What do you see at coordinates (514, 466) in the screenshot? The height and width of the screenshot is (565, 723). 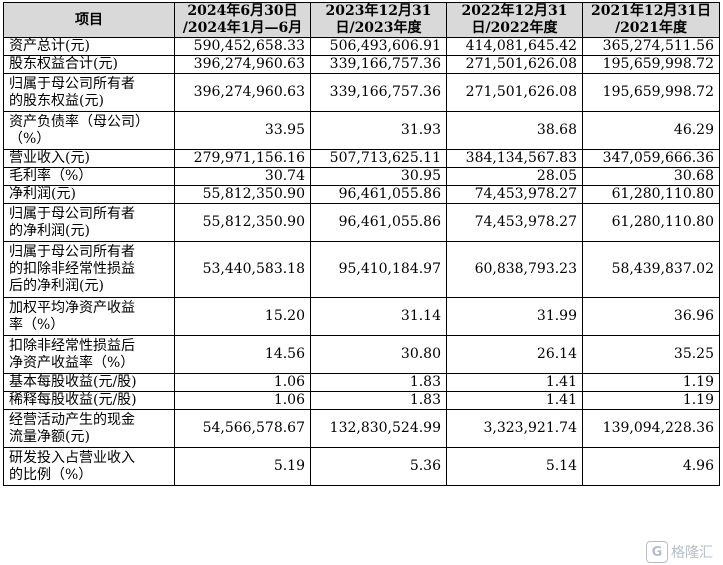 I see `row-value: 5.14` at bounding box center [514, 466].